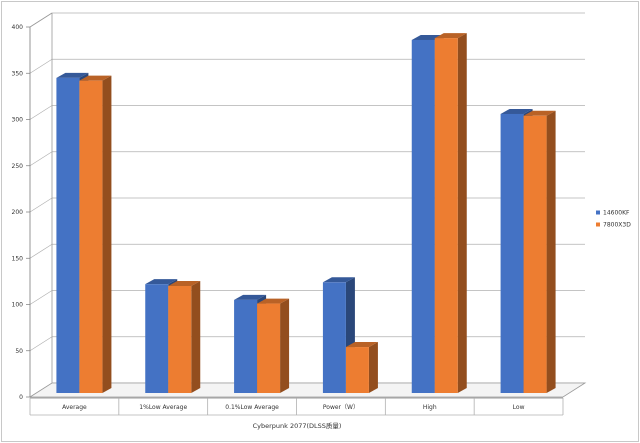  I want to click on side-wall-top-edge, so click(41, 20).